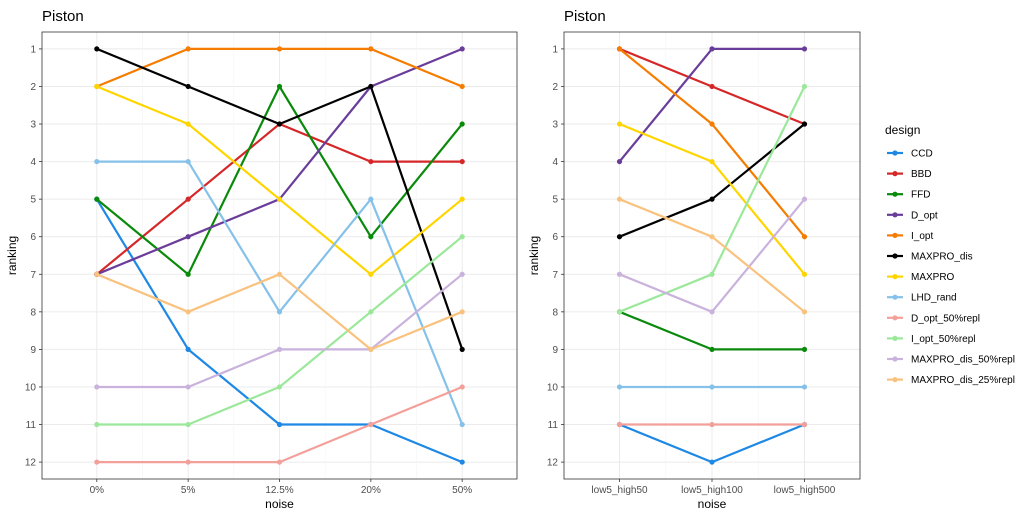 This screenshot has width=1029, height=513. I want to click on legend-item-maxpro: MAXPRO, so click(921, 277).